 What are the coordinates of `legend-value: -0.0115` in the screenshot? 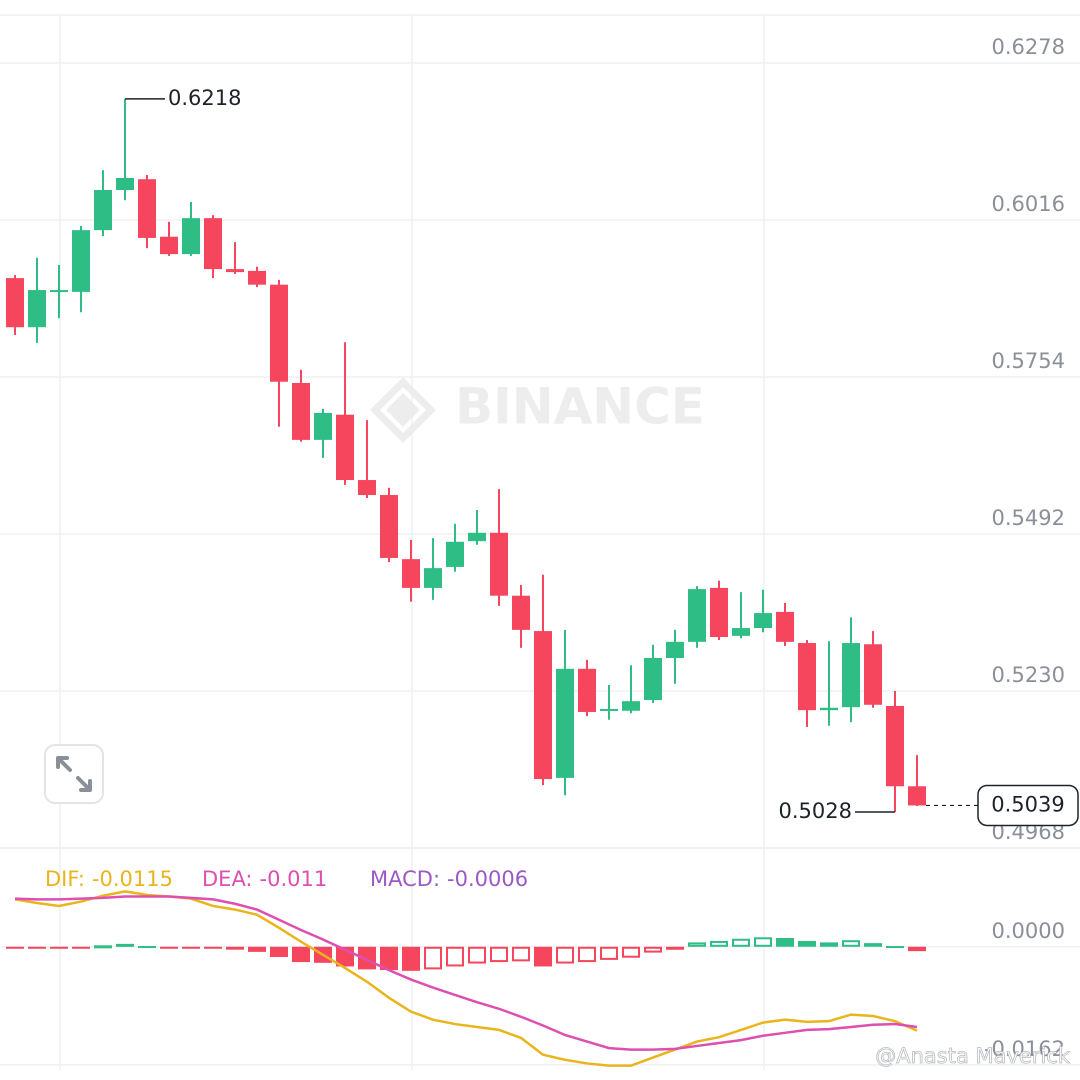 It's located at (132, 879).